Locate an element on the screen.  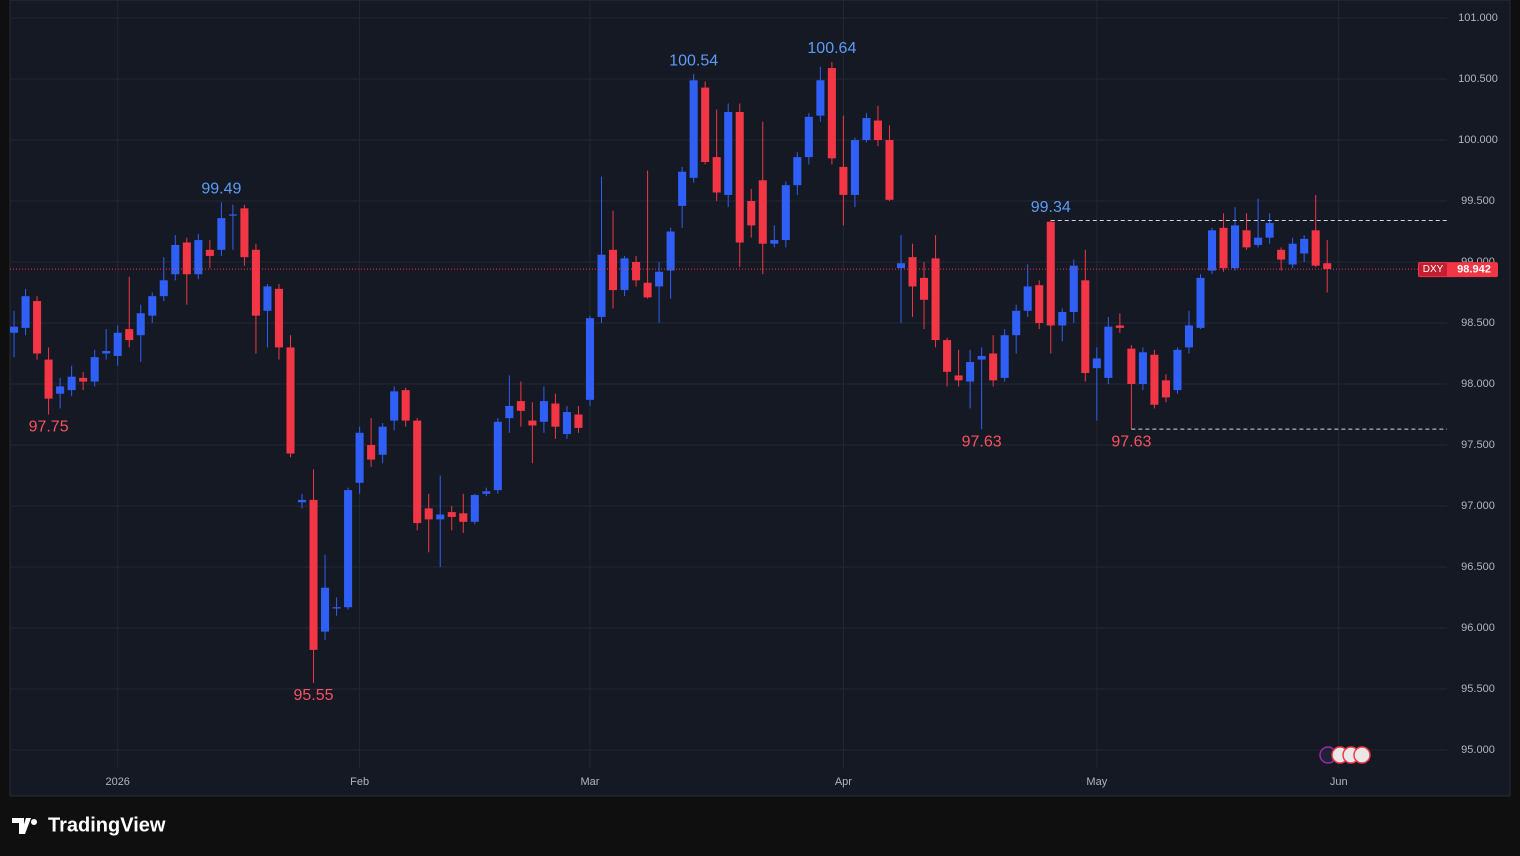
extreme-label: 99.49 is located at coordinates (221, 188).